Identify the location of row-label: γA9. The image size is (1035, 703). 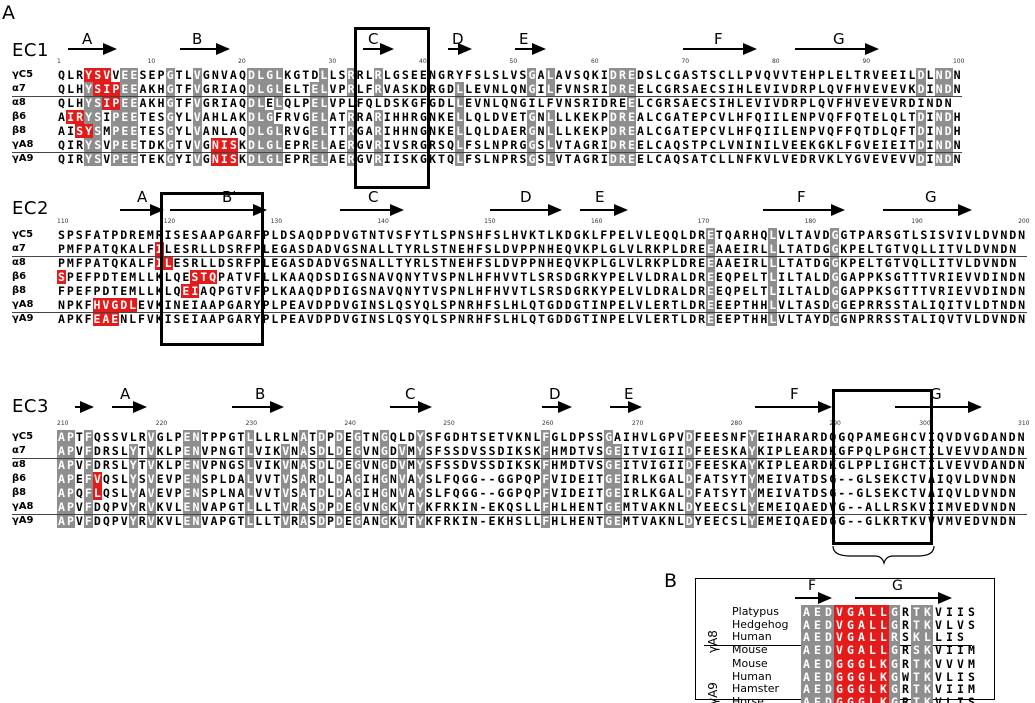
(23, 318).